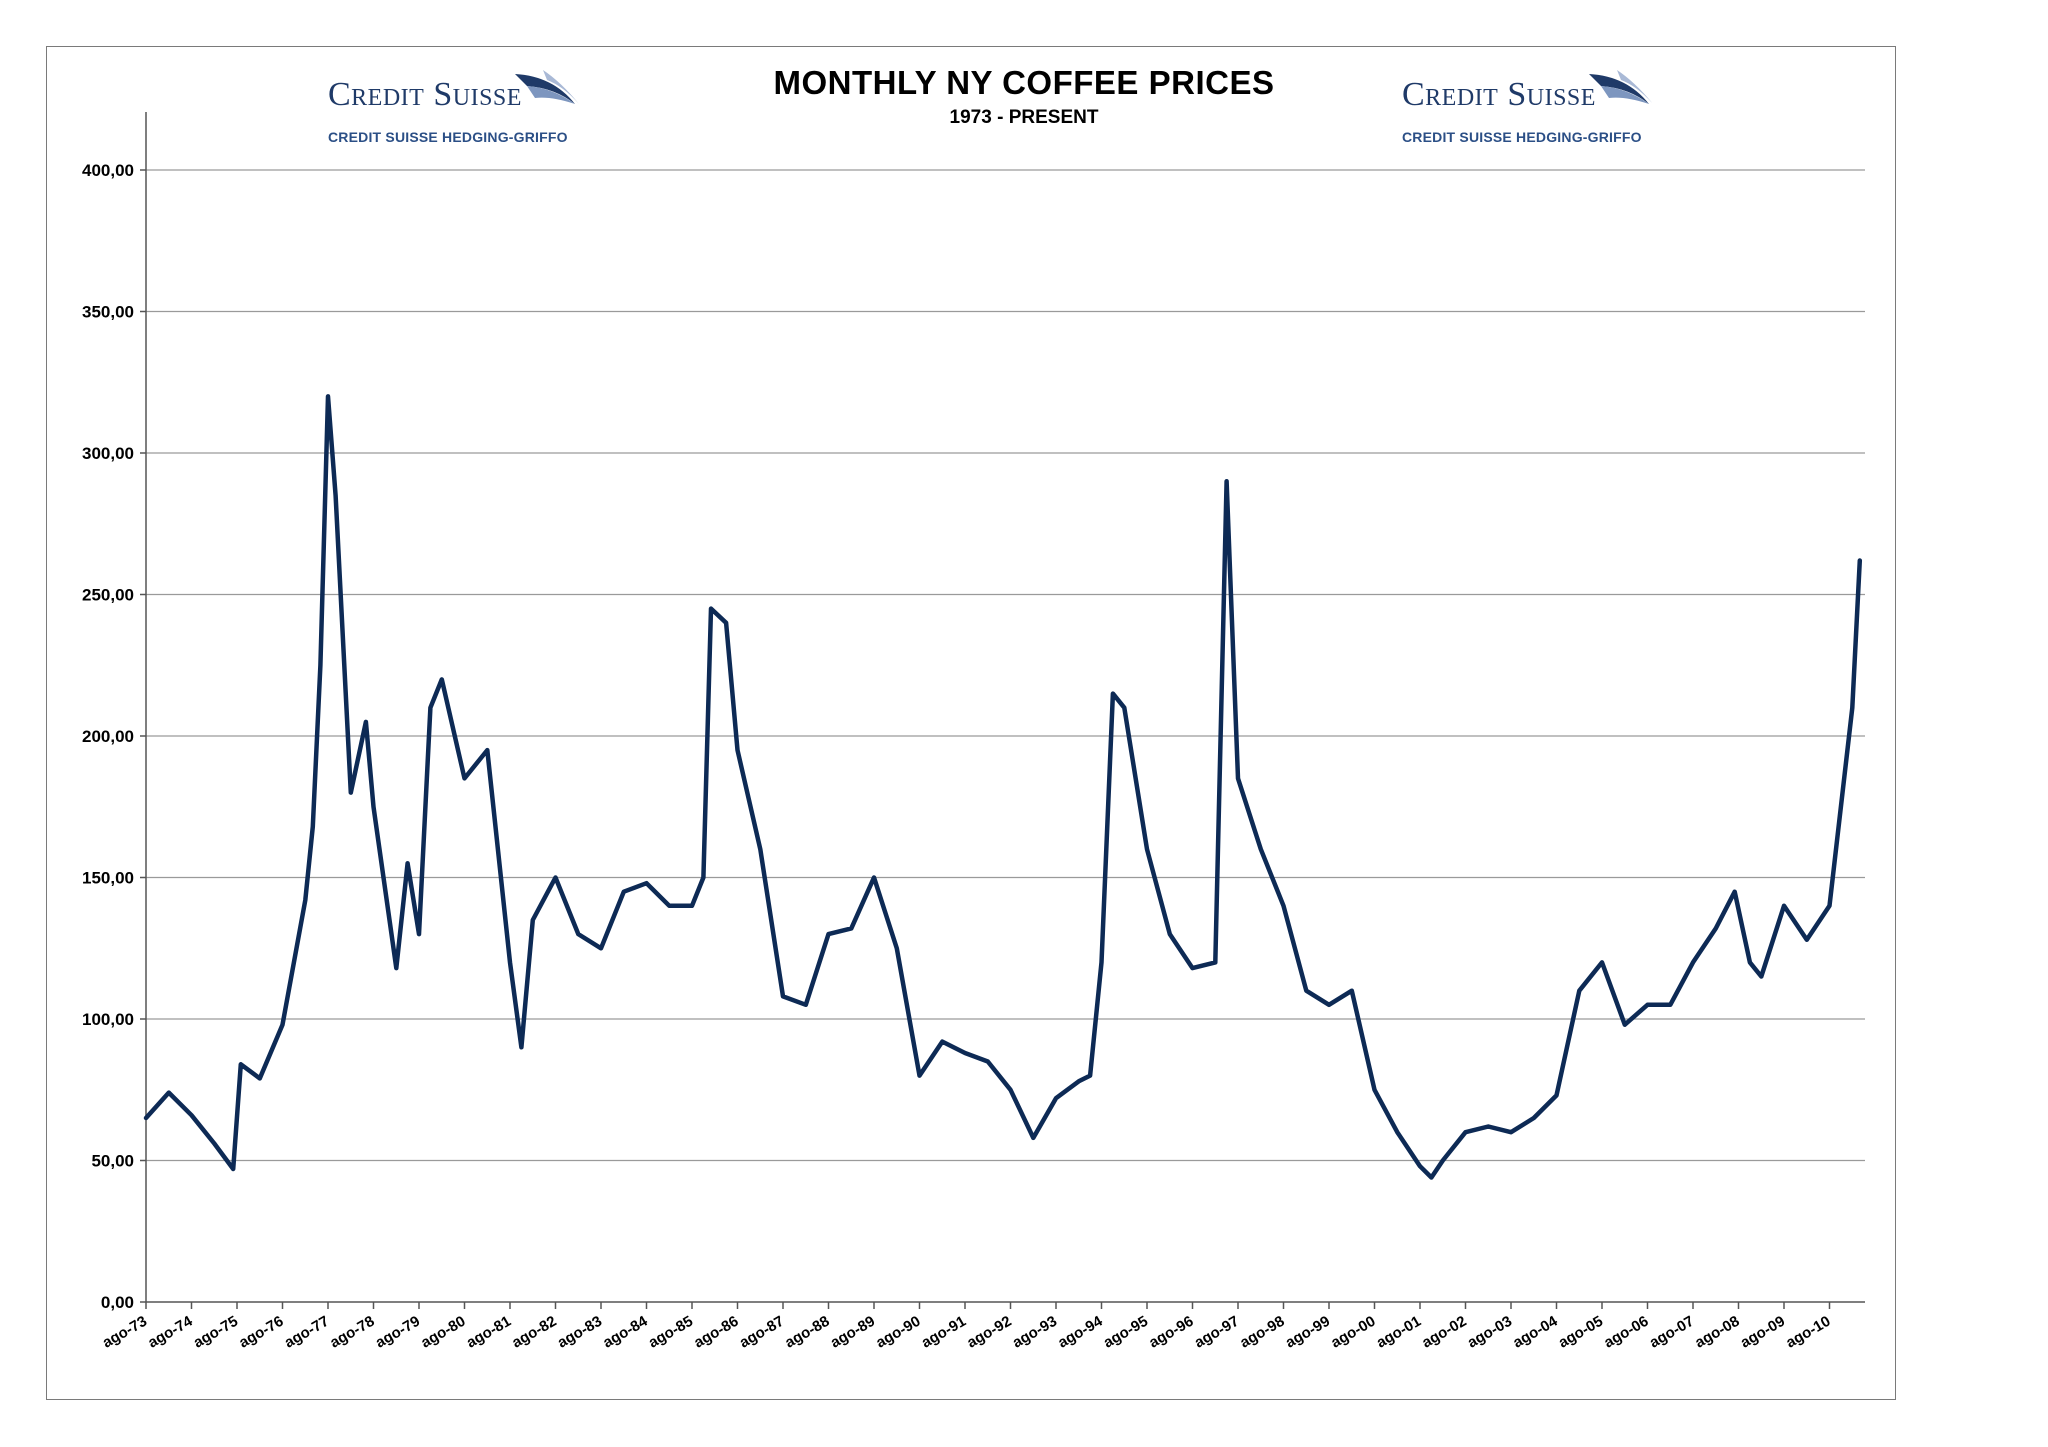  What do you see at coordinates (1080, 1331) in the screenshot?
I see `x-tick-label: ago-94` at bounding box center [1080, 1331].